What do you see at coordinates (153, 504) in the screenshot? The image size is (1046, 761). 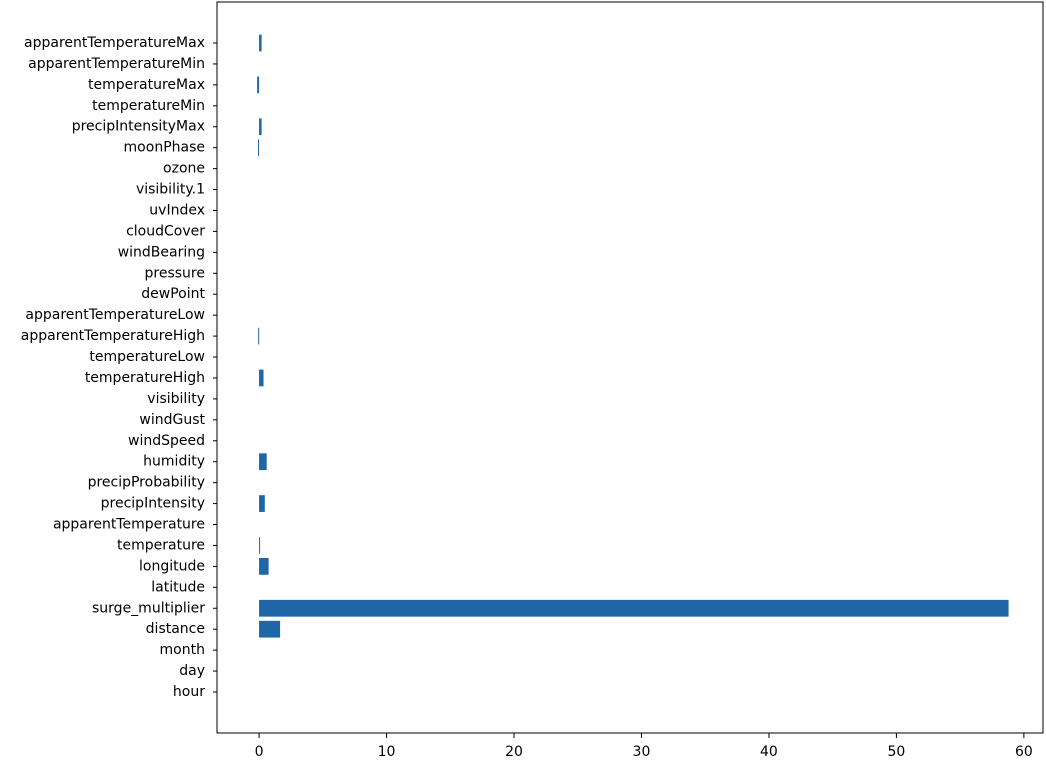 I see `y-tick-label: precipIntensity` at bounding box center [153, 504].